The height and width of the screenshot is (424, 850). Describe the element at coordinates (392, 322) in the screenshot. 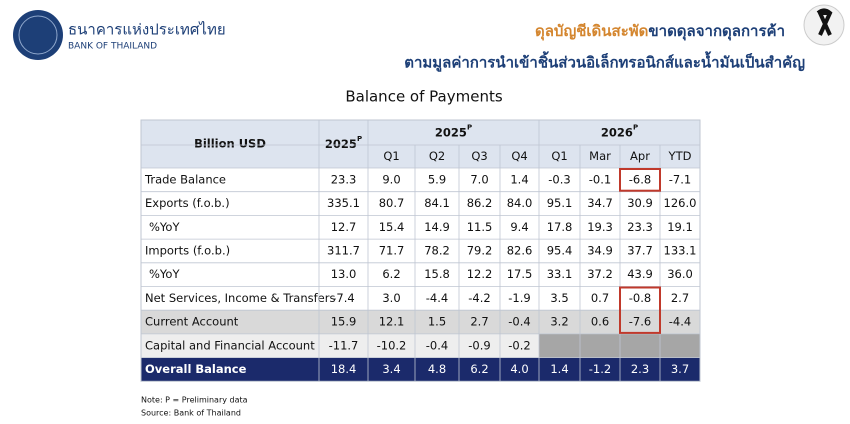

I see `cell: 12.1` at that location.